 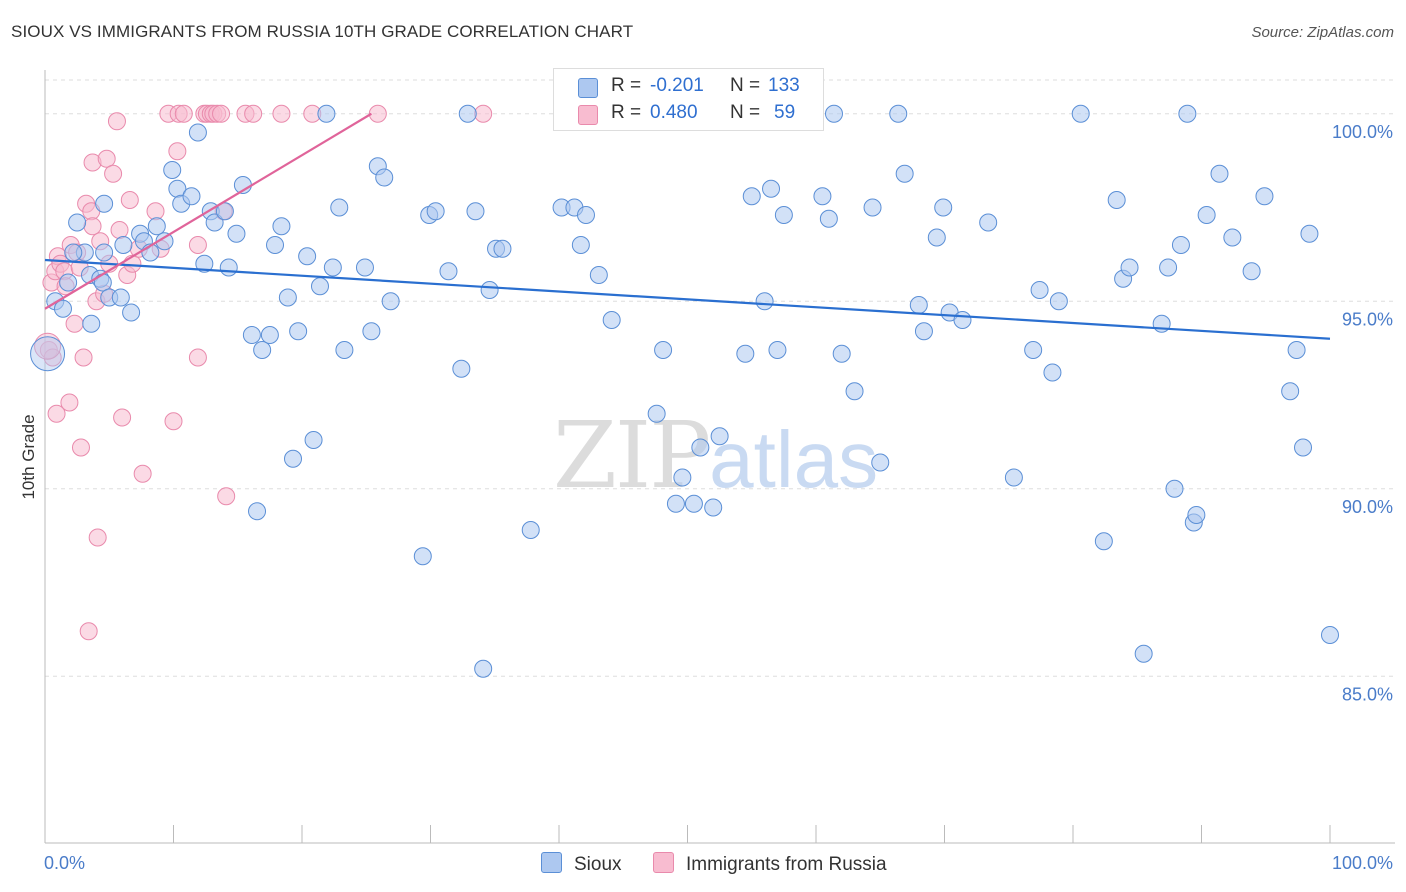 What do you see at coordinates (785, 112) in the screenshot?
I see `legend-n-value-russia: 59` at bounding box center [785, 112].